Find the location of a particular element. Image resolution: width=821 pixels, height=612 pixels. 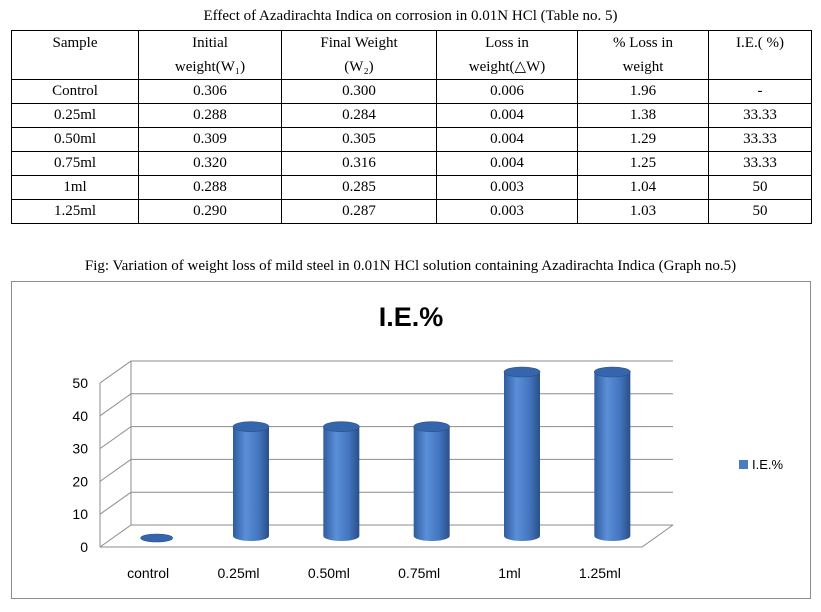

cell-sample: 0.25ml is located at coordinates (75, 115).